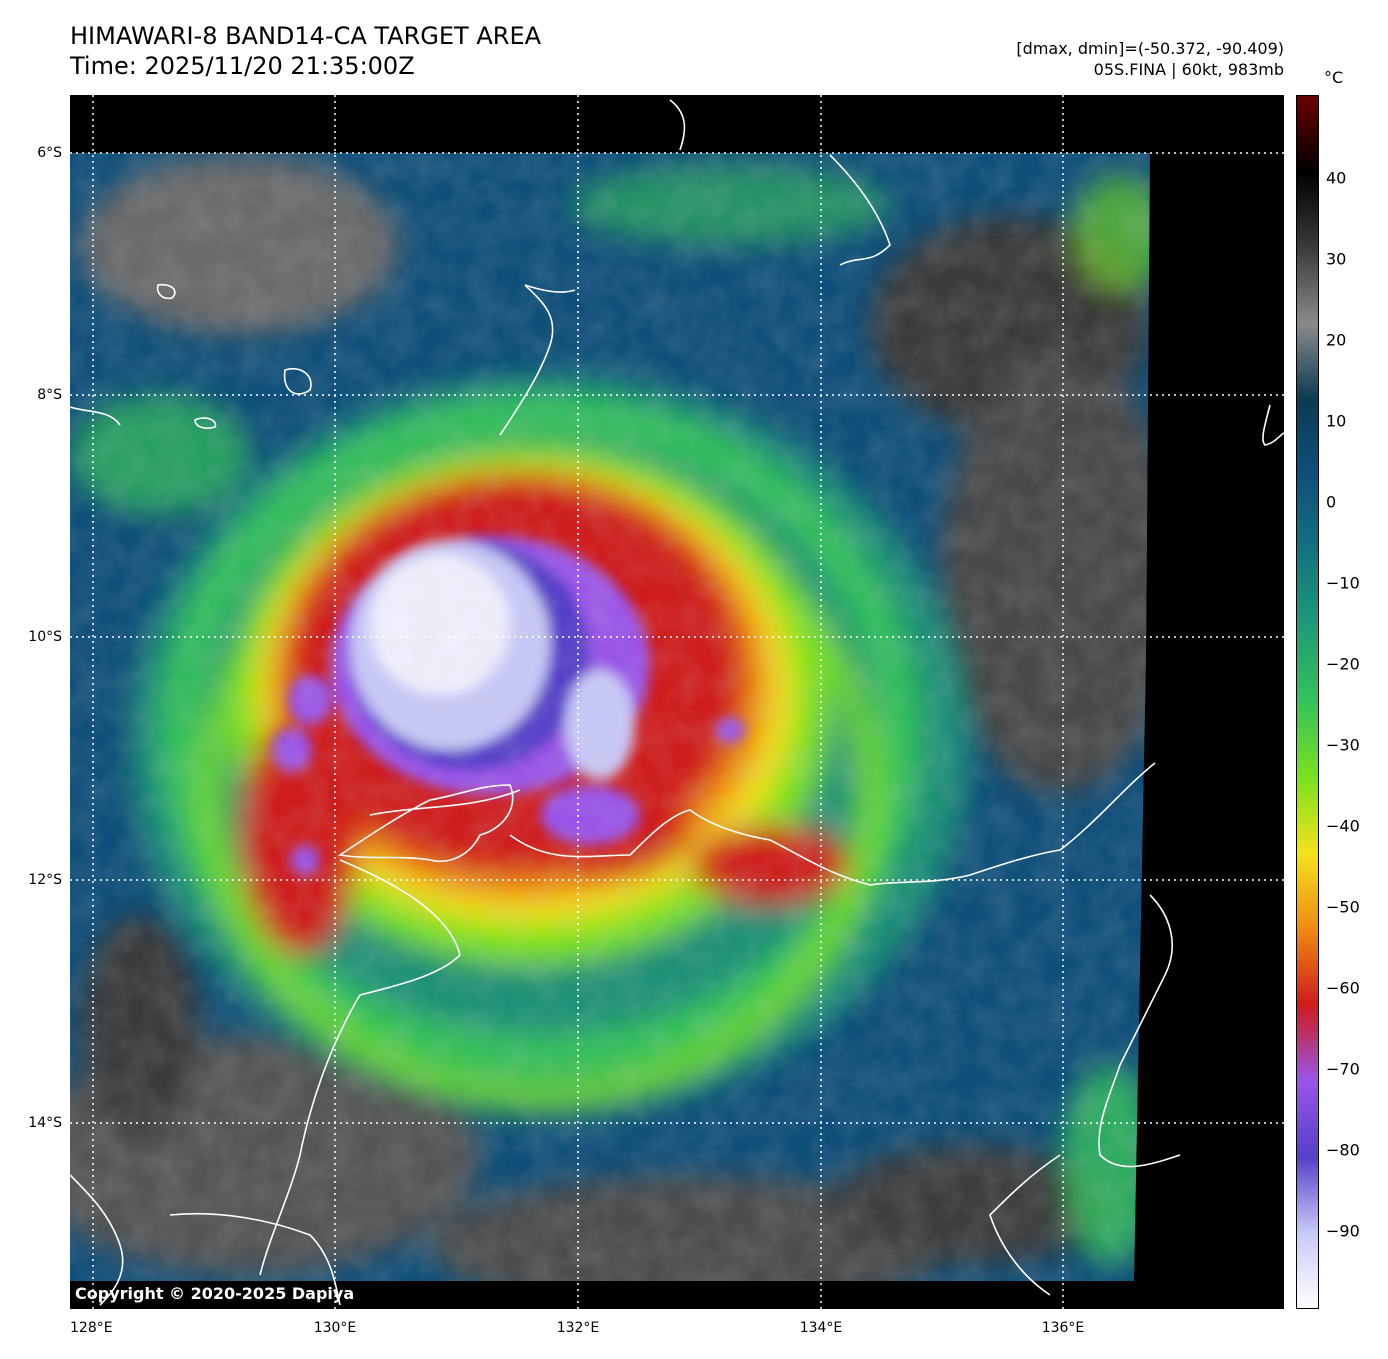 This screenshot has height=1359, width=1388. What do you see at coordinates (860, 210) in the screenshot?
I see `coastline-new-guinea-west` at bounding box center [860, 210].